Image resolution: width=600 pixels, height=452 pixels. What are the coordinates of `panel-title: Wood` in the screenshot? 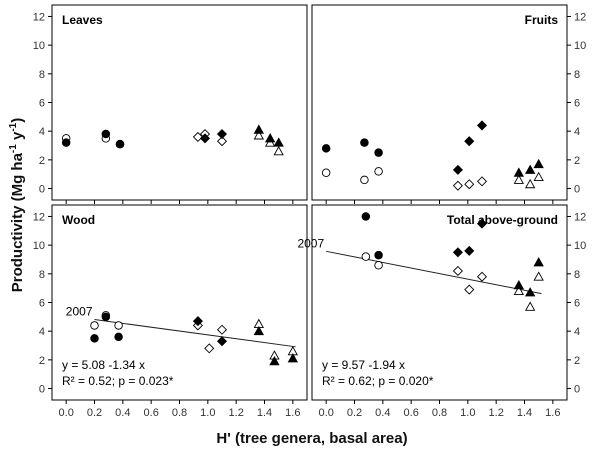 It's located at (78, 220).